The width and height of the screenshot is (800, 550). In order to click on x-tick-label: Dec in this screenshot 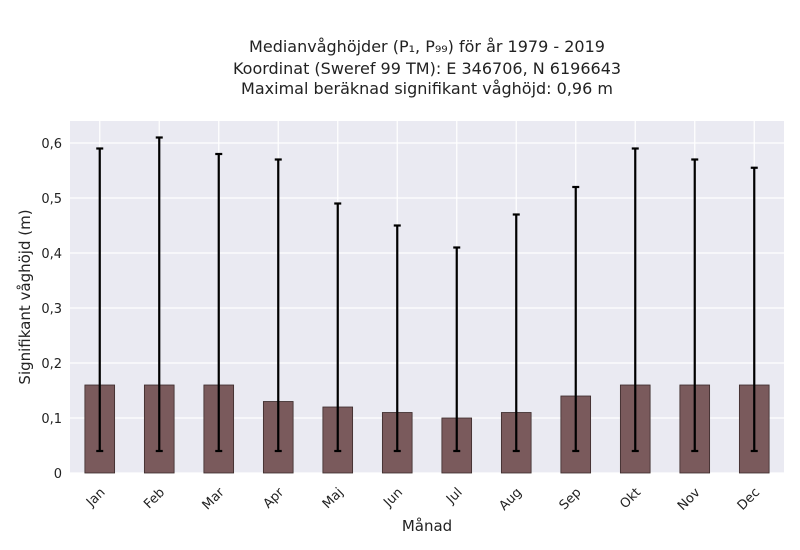, I will do `click(749, 499)`.